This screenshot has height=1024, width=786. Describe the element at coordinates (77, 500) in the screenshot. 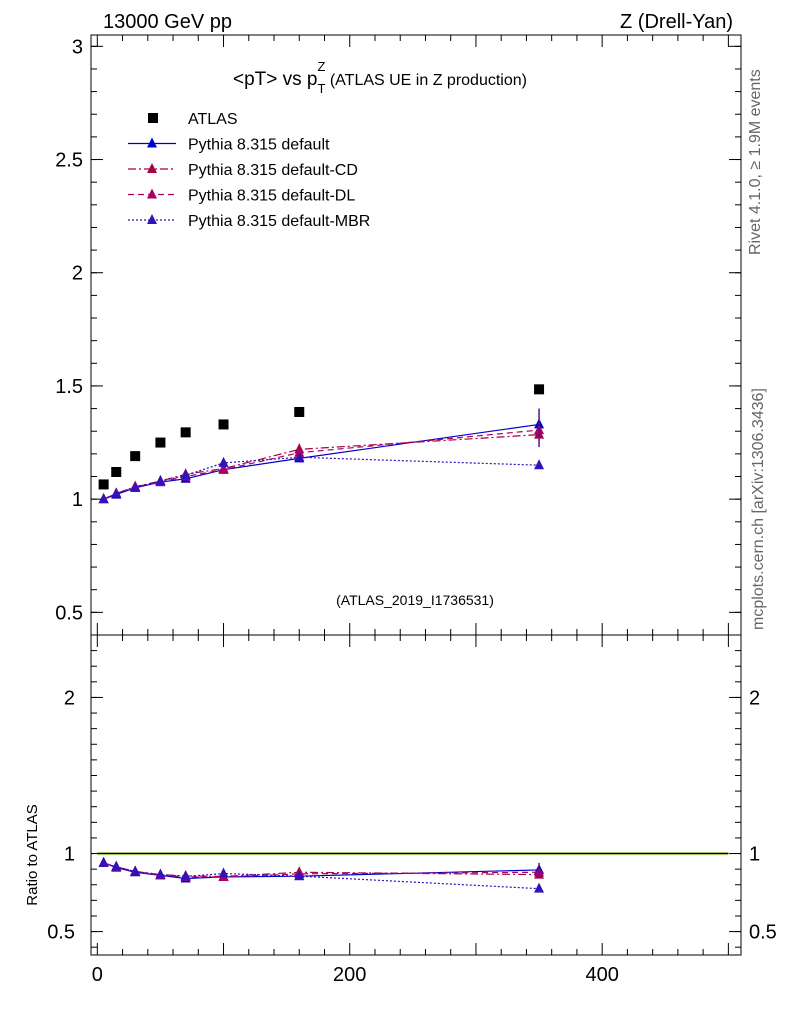

I see `main-ytick-label: 1` at that location.